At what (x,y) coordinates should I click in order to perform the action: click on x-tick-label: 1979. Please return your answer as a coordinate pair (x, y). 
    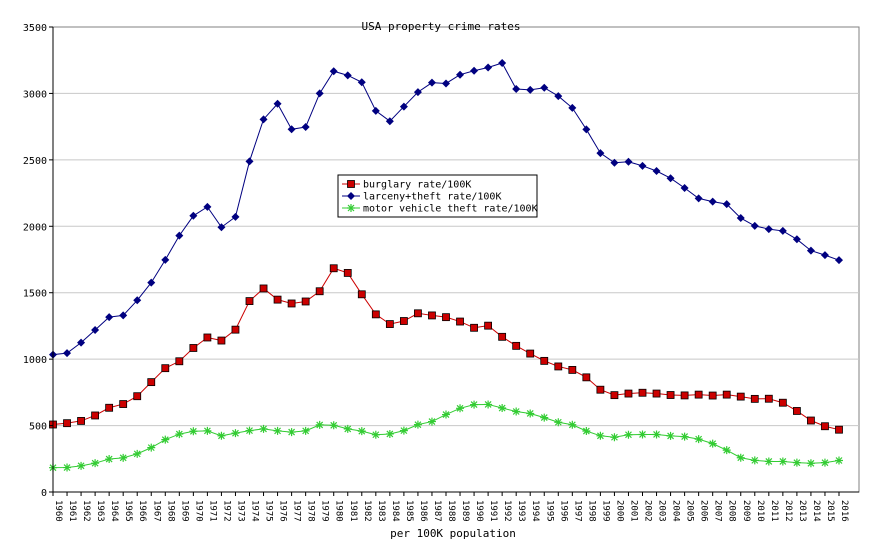
    Looking at the image, I should click on (325, 511).